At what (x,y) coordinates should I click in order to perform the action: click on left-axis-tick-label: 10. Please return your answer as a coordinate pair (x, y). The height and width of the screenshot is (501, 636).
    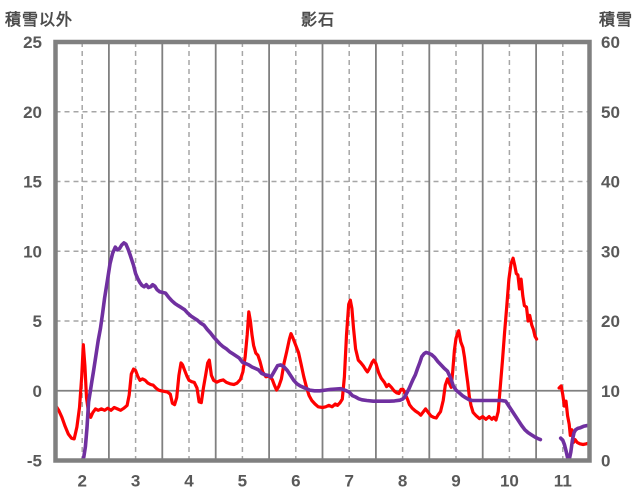
    Looking at the image, I should click on (32, 251).